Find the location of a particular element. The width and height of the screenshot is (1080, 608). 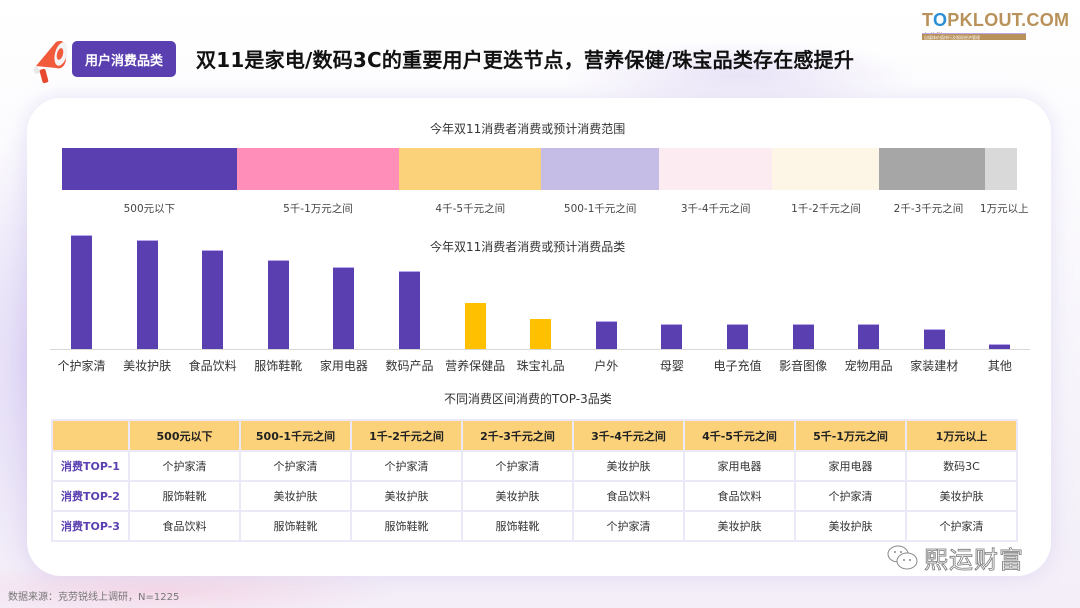

wechat-icon is located at coordinates (902, 557).